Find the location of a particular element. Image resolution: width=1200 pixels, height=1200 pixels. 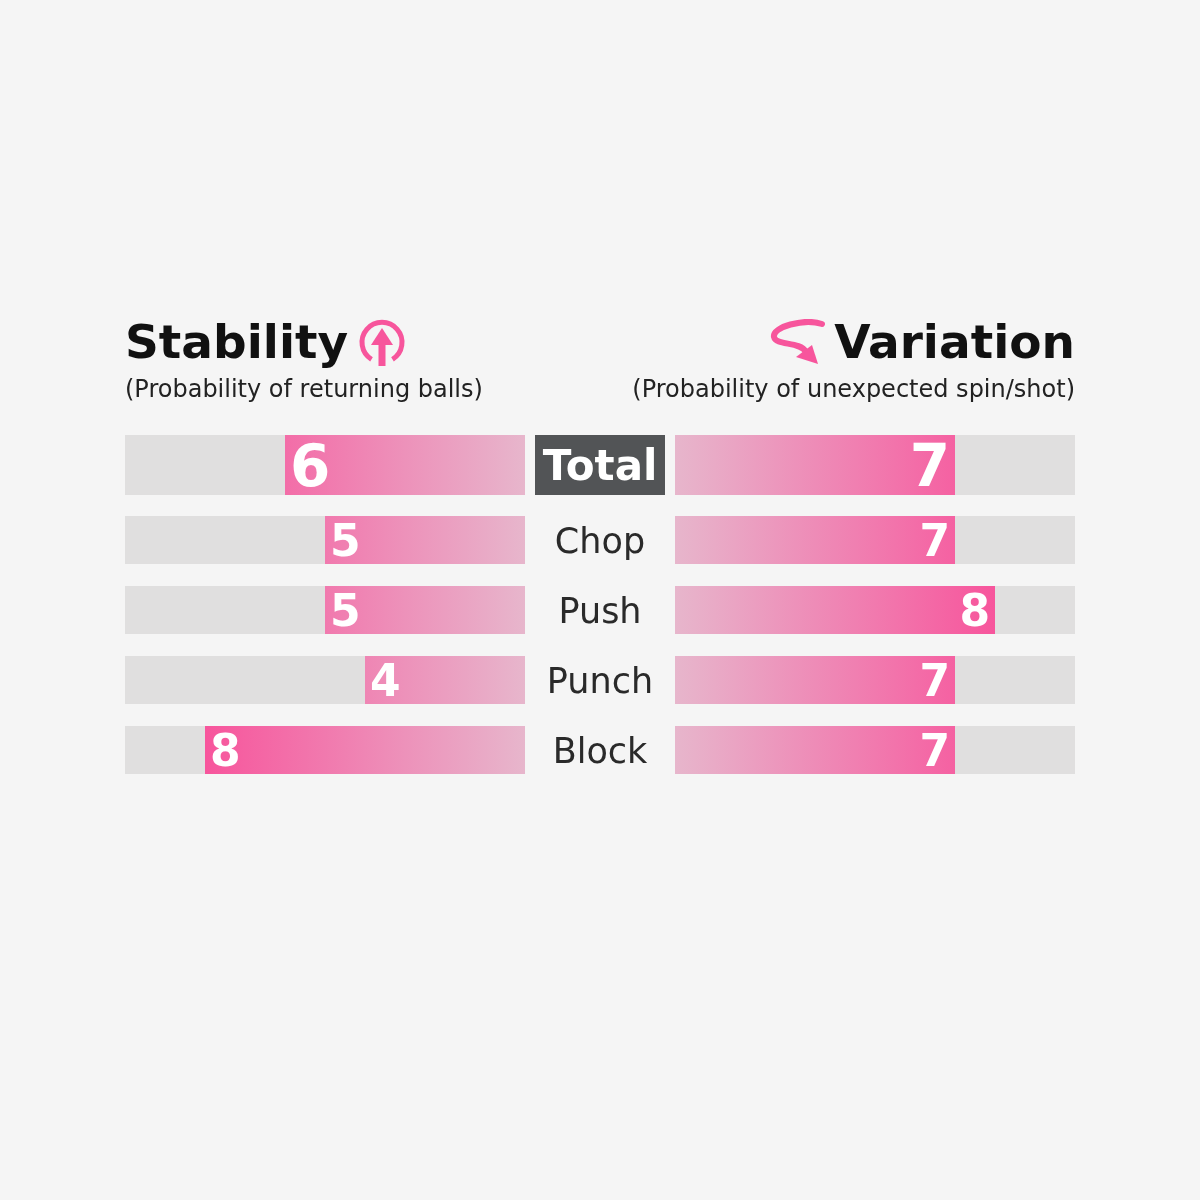

data-label: 4 is located at coordinates (385, 680).